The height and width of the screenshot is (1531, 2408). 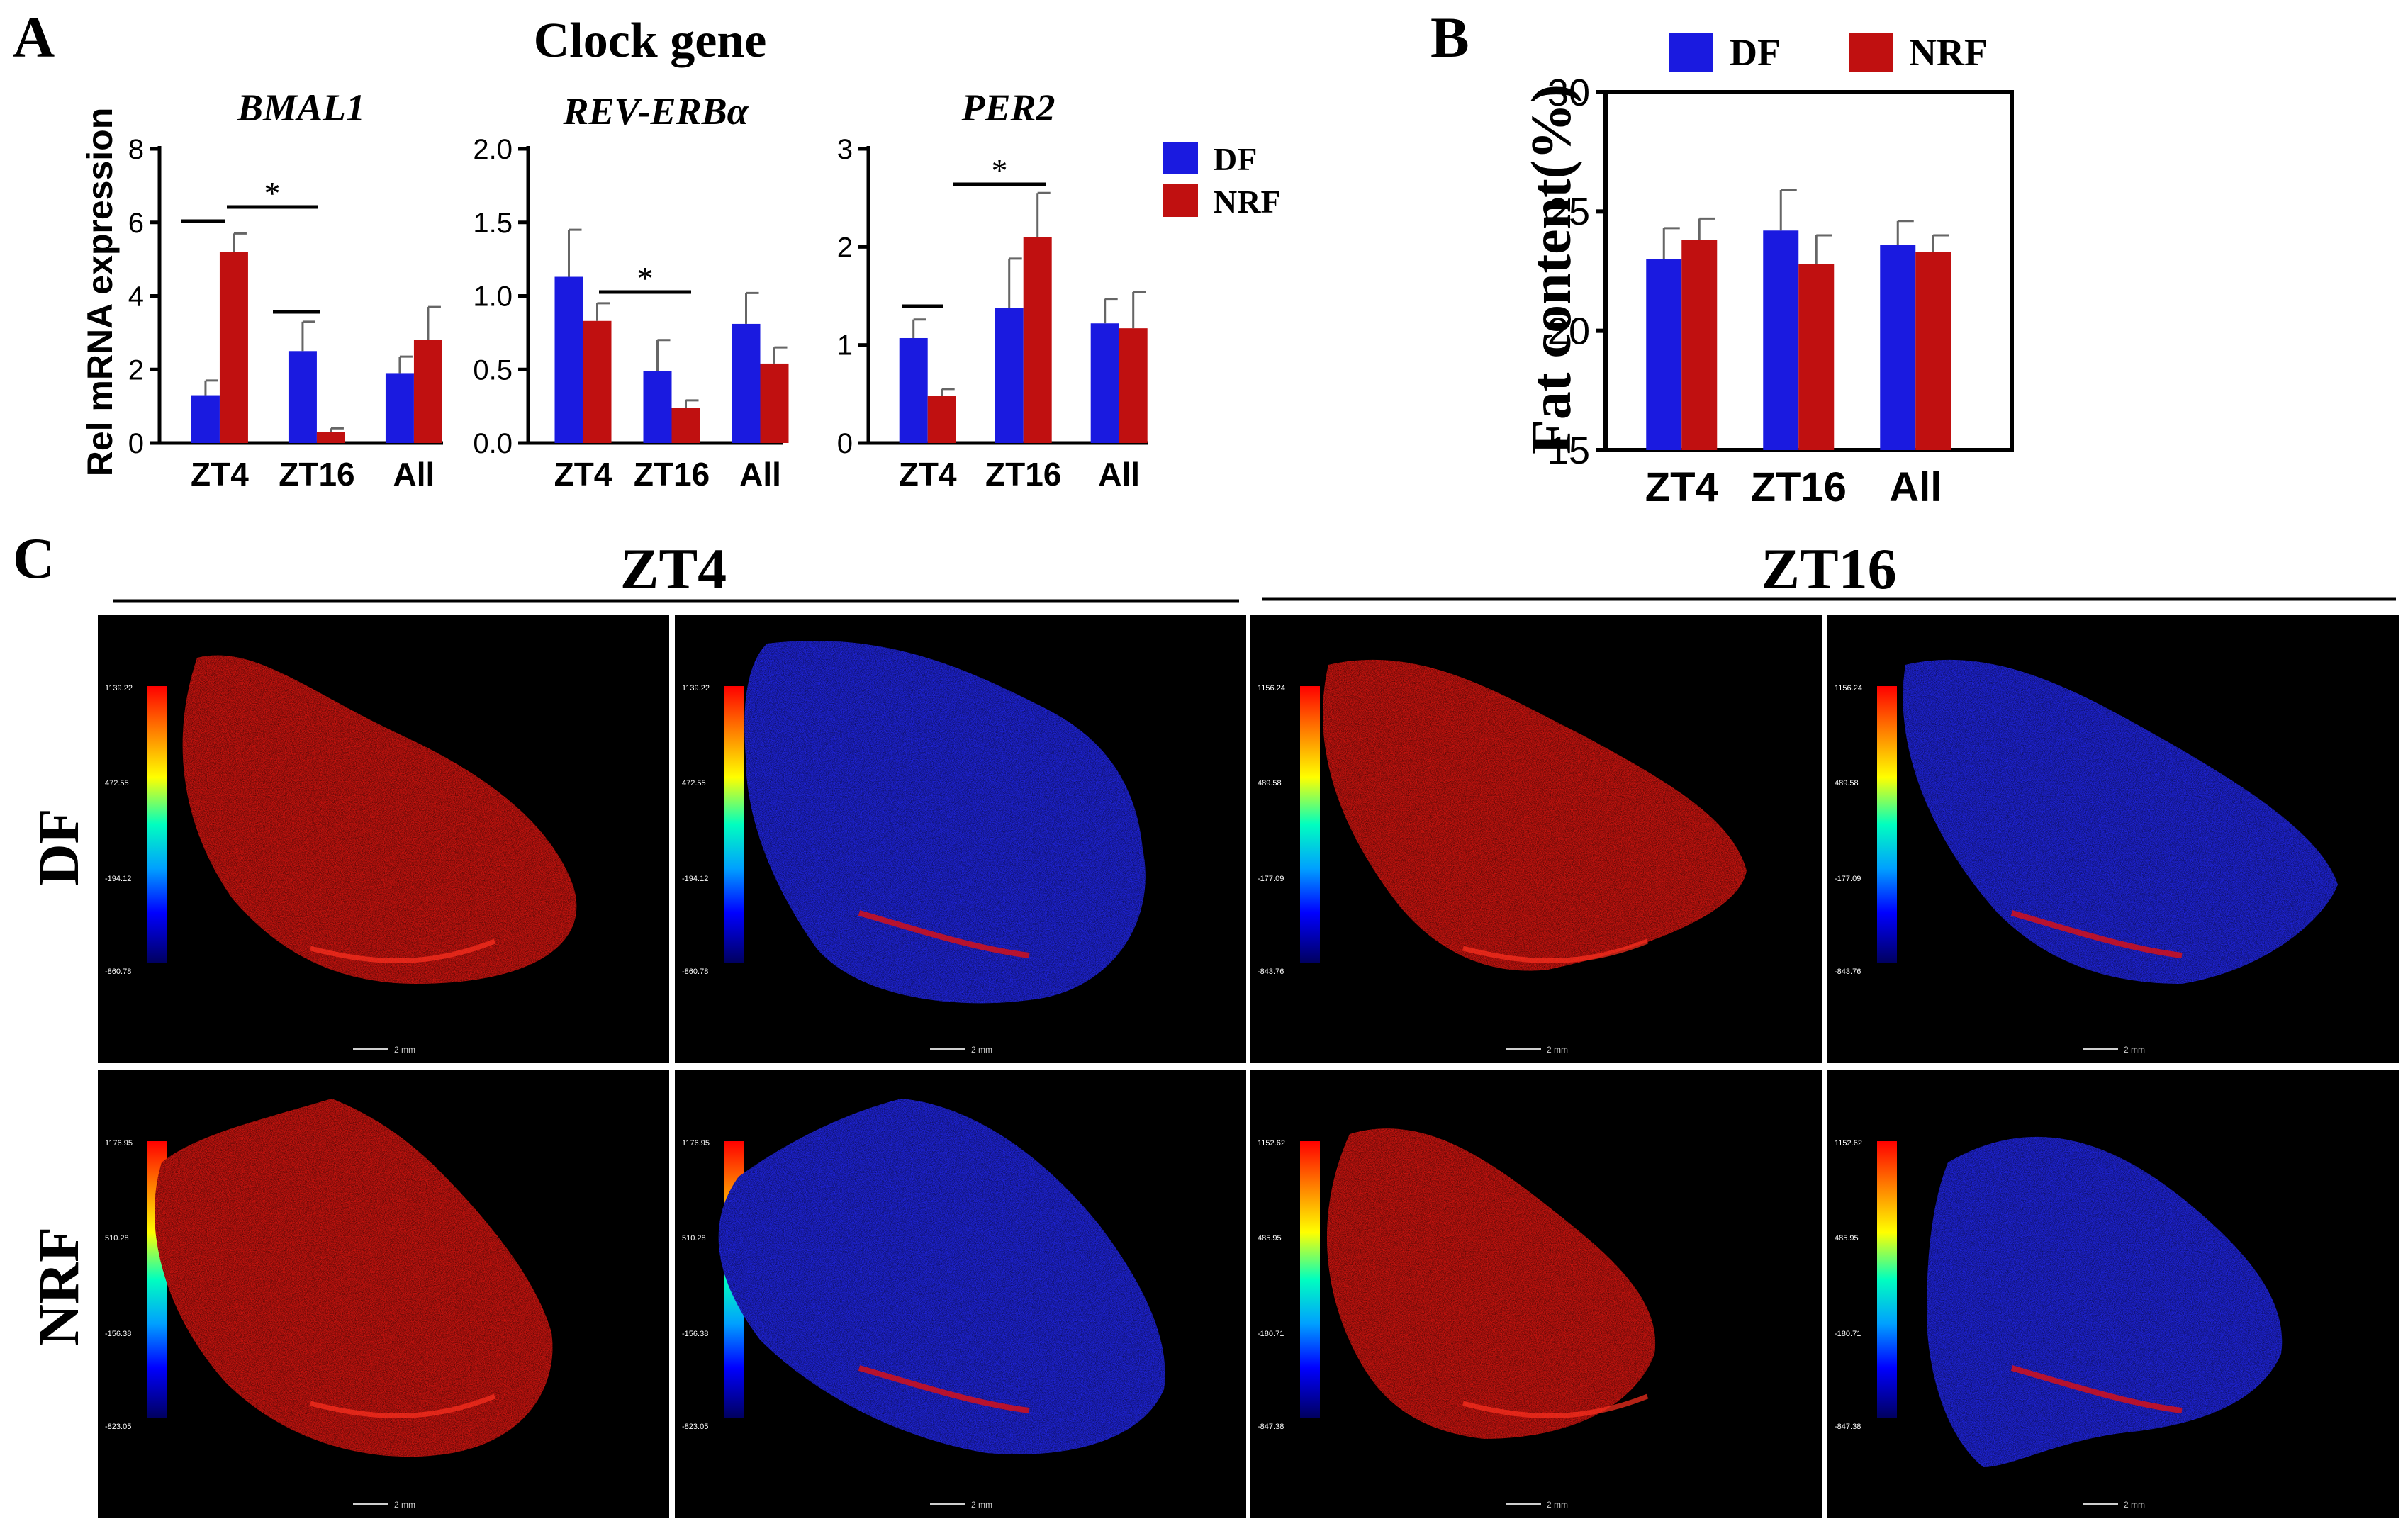 I want to click on scan-tile-zt16-df-fat: 1156.24 489.58 -177.09 -843.76 2 mm, so click(x=1536, y=839).